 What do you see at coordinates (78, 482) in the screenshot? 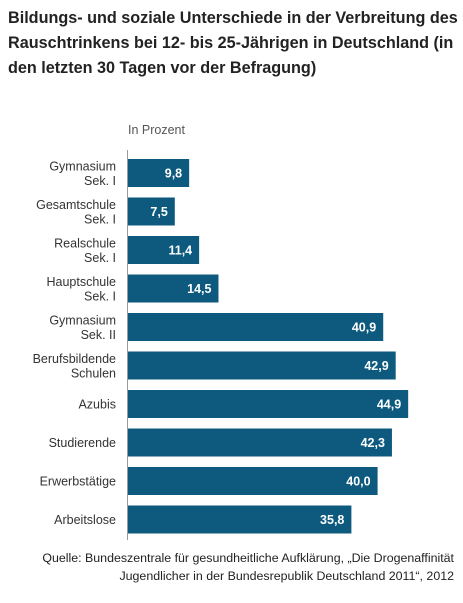
I see `category-label: Erwerbstätige` at bounding box center [78, 482].